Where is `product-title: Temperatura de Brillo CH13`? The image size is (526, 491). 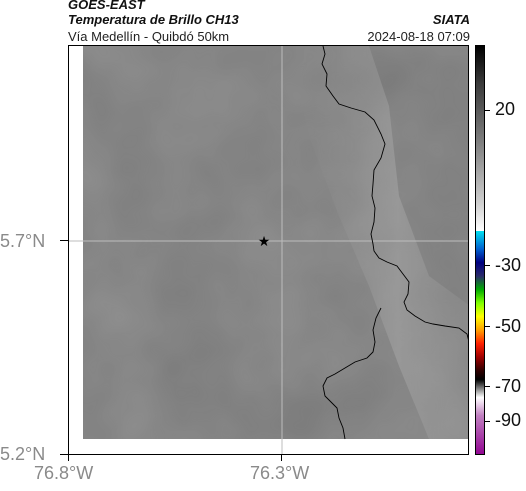 product-title: Temperatura de Brillo CH13 is located at coordinates (153, 19).